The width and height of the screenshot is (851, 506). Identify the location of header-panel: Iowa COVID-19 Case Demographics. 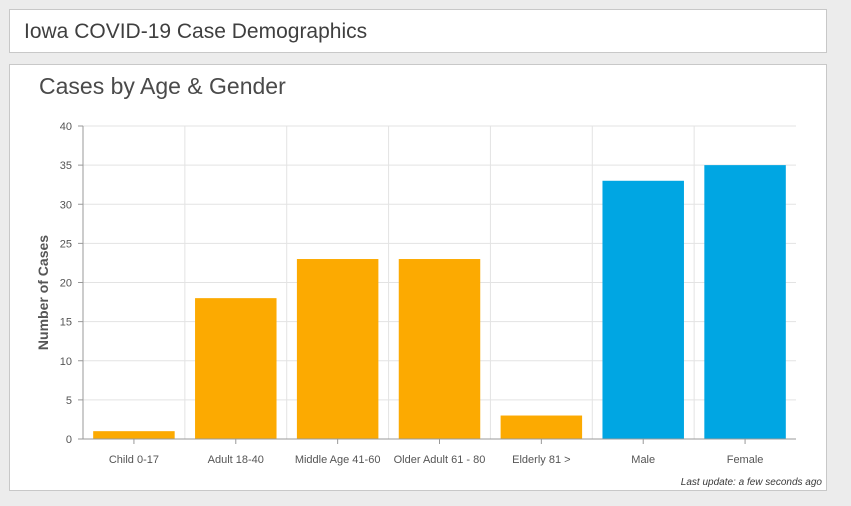
(418, 31).